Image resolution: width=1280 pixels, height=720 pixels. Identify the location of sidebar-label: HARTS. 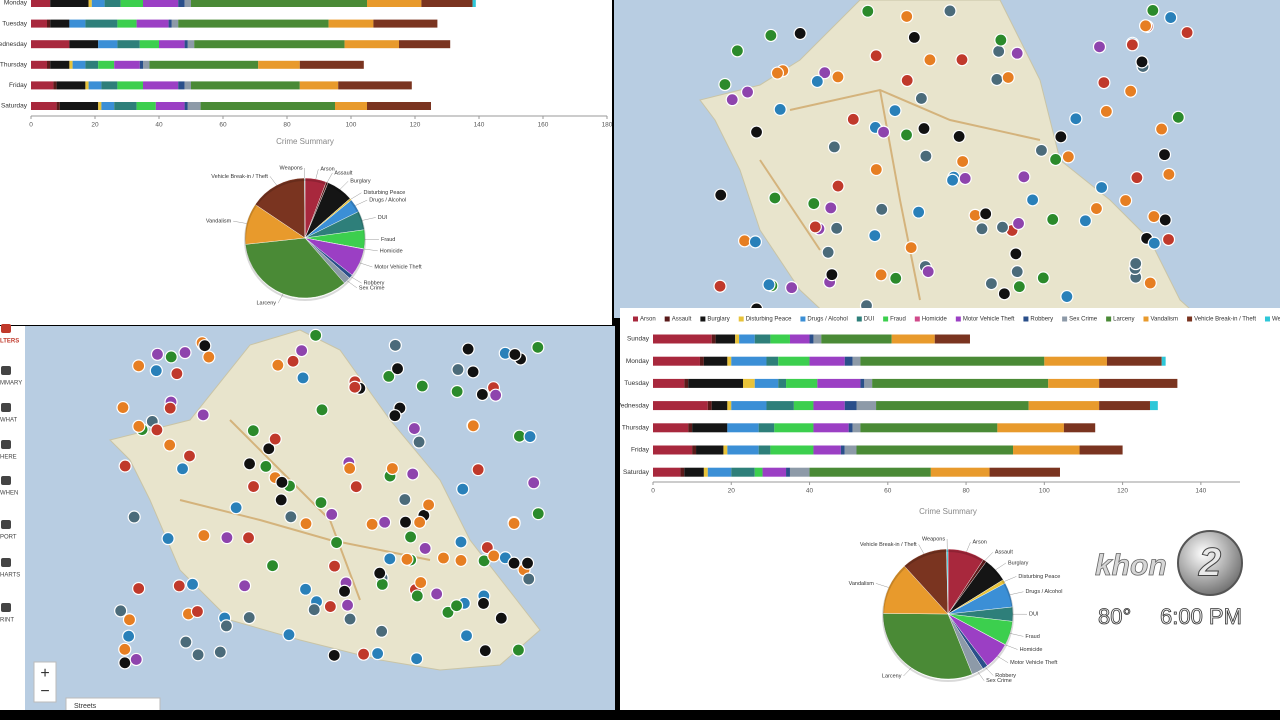
(10, 576).